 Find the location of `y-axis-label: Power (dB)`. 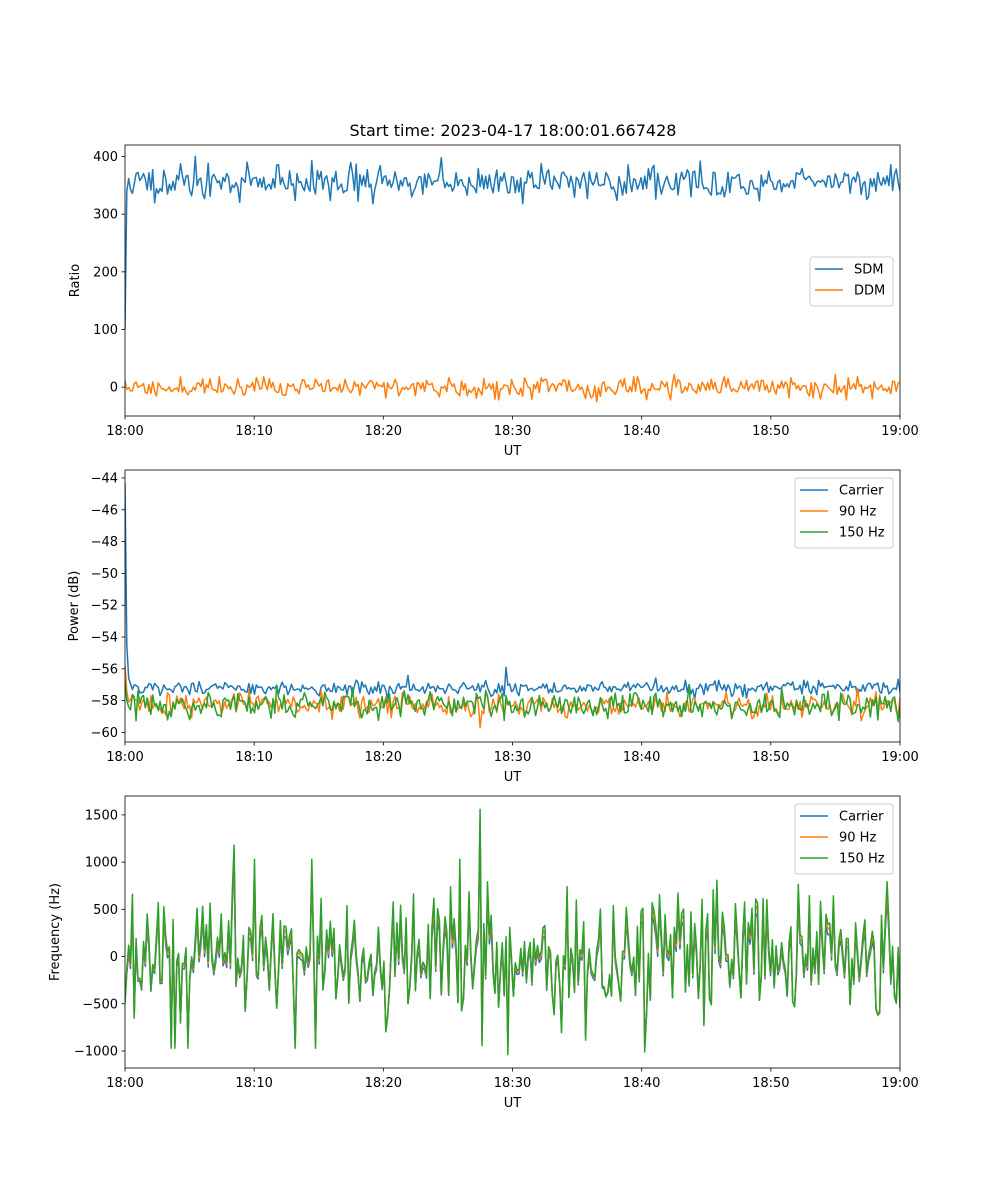

y-axis-label: Power (dB) is located at coordinates (74, 606).